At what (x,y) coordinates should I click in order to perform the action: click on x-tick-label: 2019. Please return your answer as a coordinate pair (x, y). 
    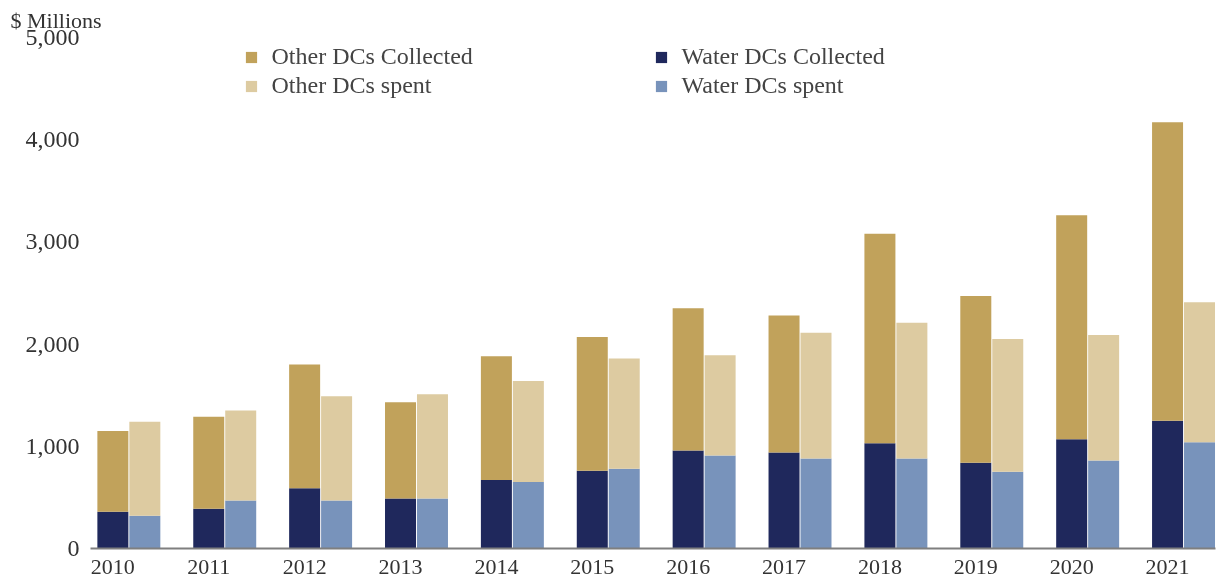
    Looking at the image, I should click on (975, 566).